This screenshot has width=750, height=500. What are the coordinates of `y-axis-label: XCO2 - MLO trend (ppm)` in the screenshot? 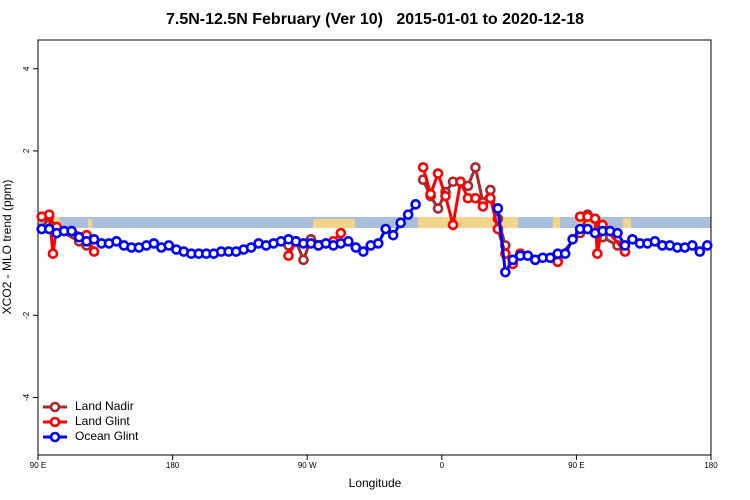 It's located at (7, 247).